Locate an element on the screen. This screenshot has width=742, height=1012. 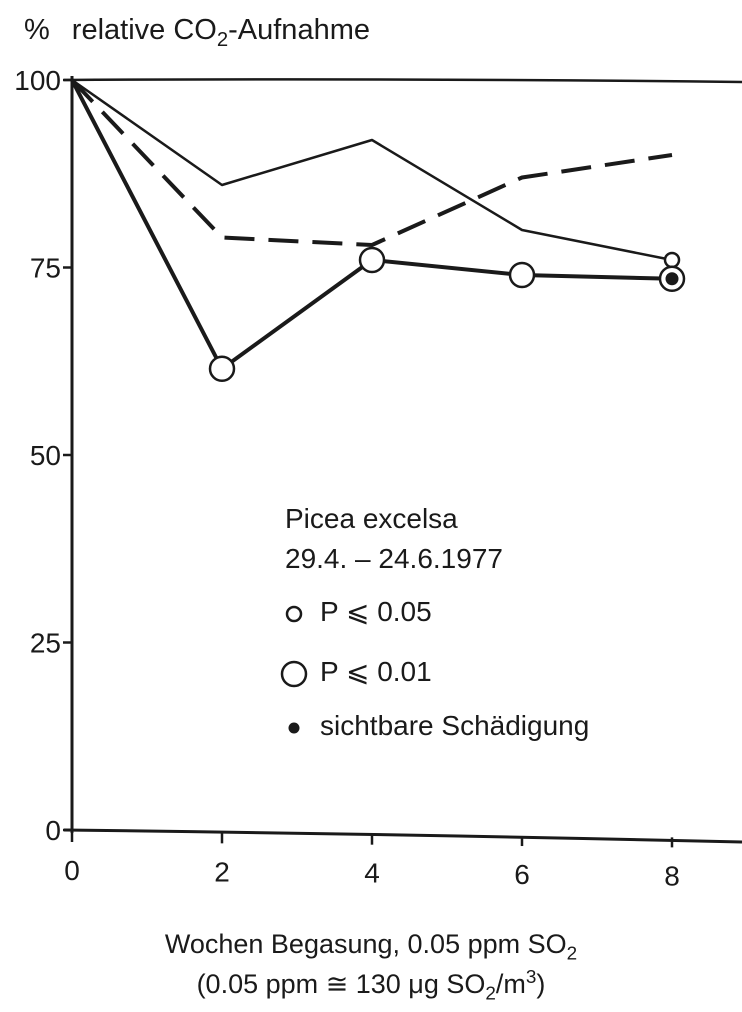
x-tick-label: 8 is located at coordinates (672, 875).